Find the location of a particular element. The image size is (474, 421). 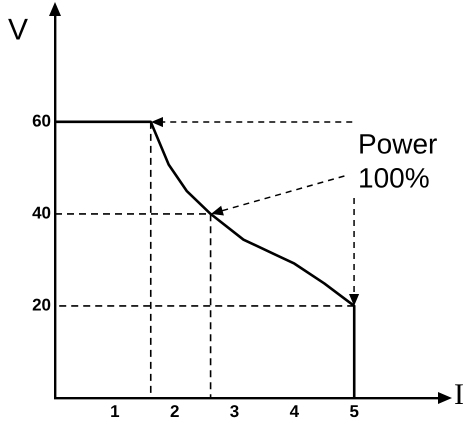

x-tick-label: 2 is located at coordinates (175, 411).